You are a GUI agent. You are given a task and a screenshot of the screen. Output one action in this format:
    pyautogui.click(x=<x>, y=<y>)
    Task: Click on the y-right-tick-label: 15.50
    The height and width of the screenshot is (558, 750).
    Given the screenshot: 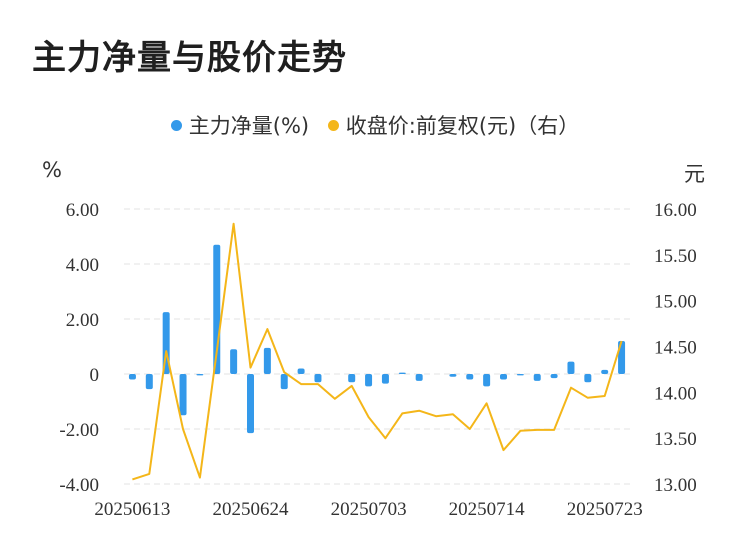 What is the action you would take?
    pyautogui.click(x=675, y=256)
    